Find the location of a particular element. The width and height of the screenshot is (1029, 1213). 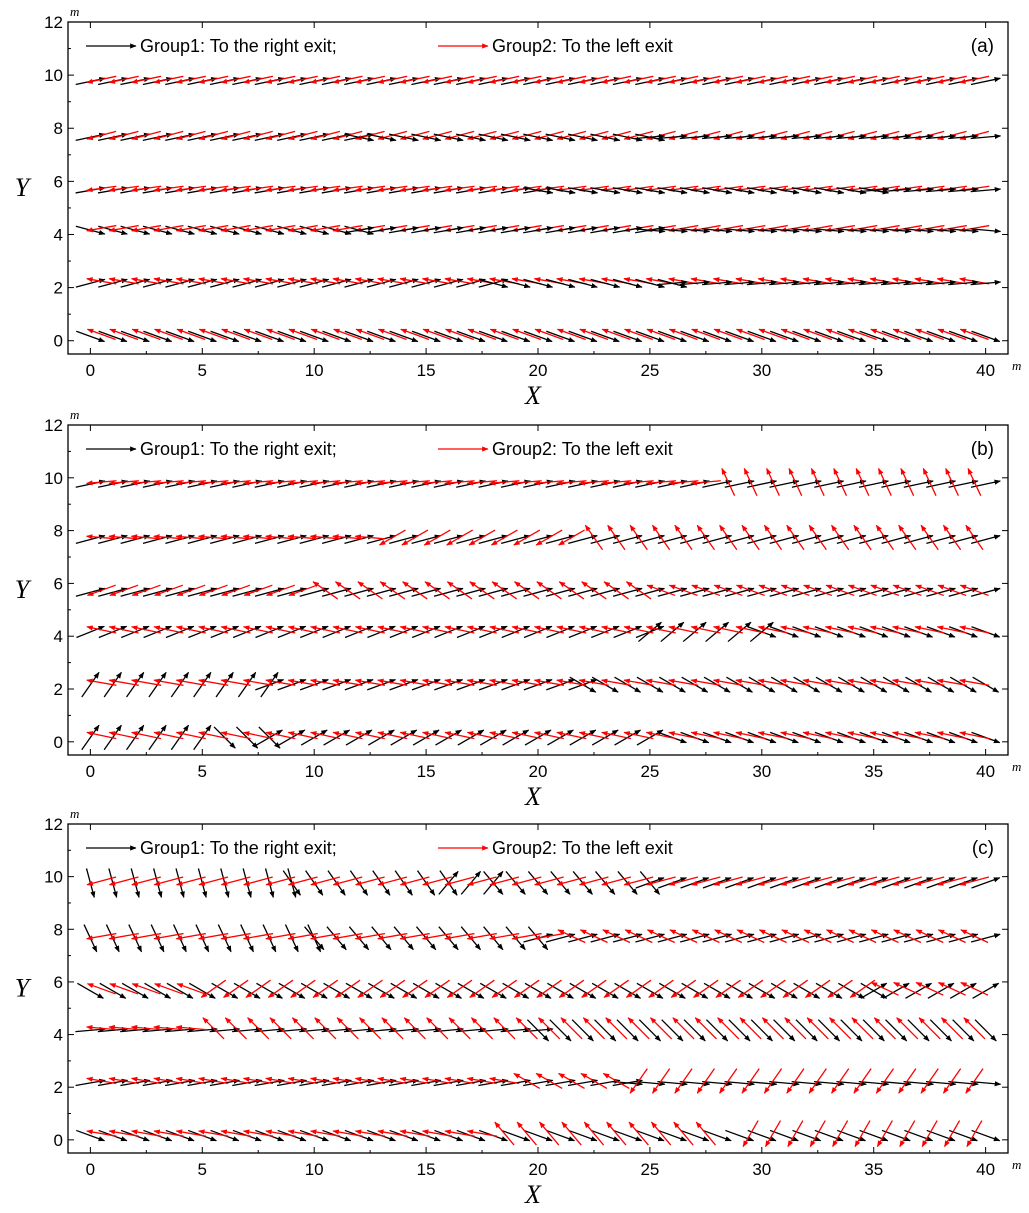

x-tick-label: 35 is located at coordinates (873, 370).